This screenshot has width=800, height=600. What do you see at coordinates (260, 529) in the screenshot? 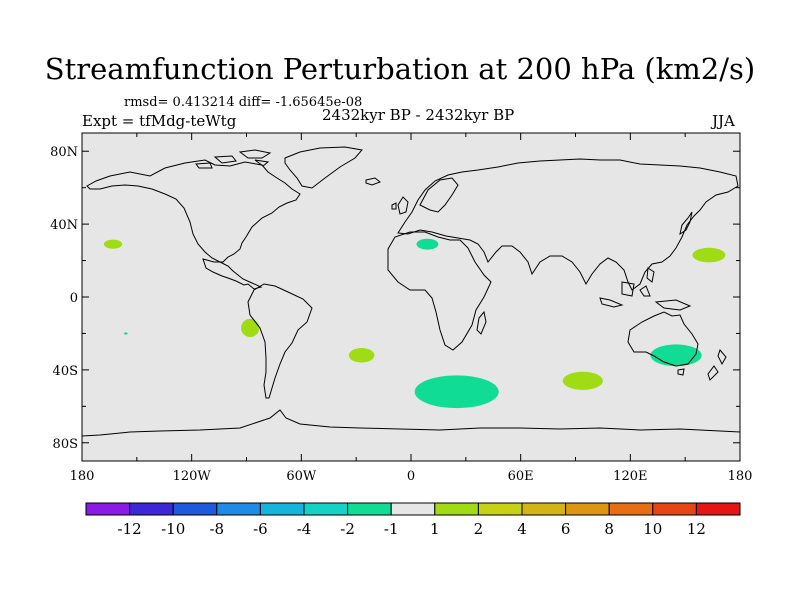
I see `colorbar-label: -6` at bounding box center [260, 529].